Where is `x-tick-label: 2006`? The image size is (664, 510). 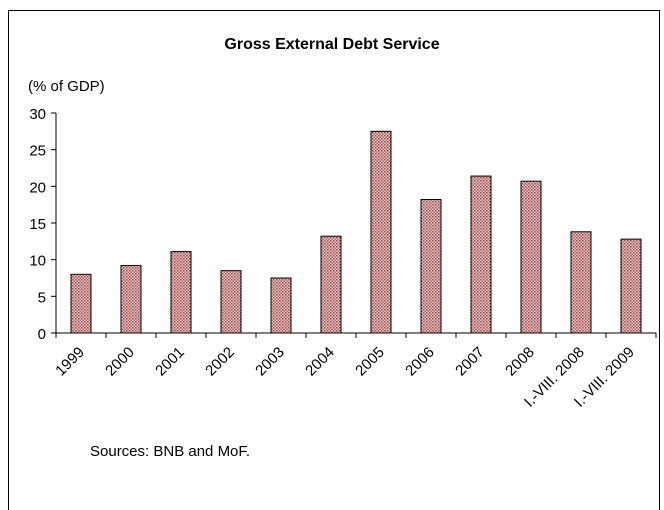
x-tick-label: 2006 is located at coordinates (420, 362).